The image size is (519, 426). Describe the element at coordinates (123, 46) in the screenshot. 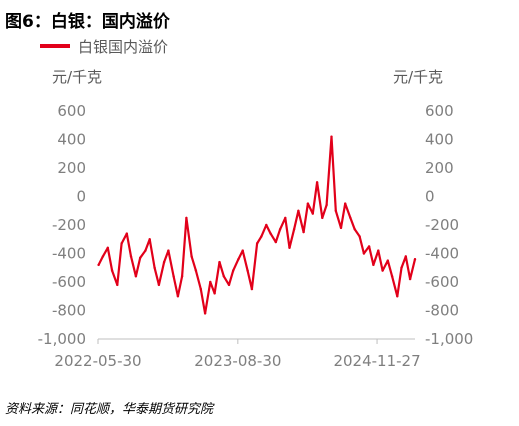

I see `legend-label: 白银国内溢价` at that location.